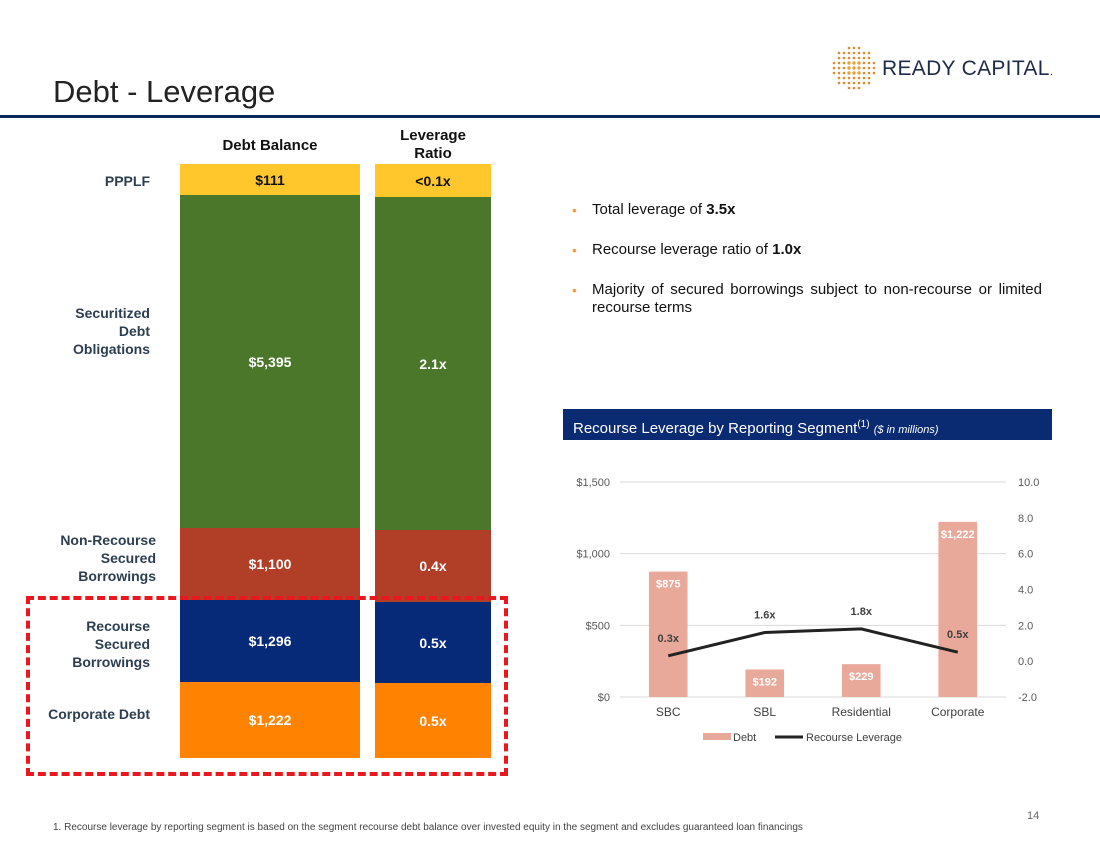 The height and width of the screenshot is (849, 1100). I want to click on legend-label-debt: Debt, so click(744, 738).